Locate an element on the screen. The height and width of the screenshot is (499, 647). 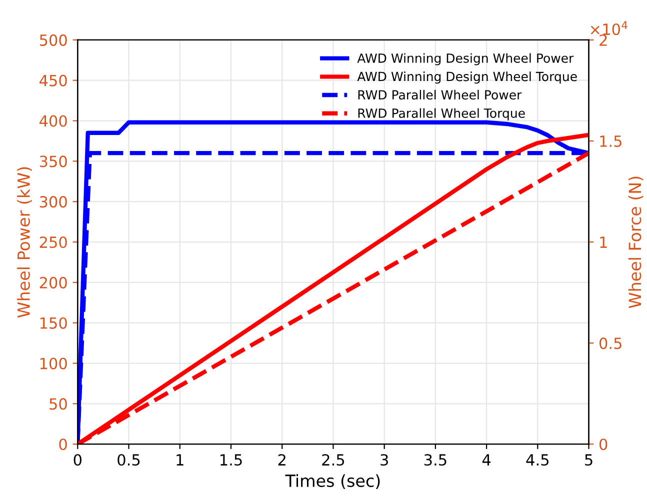
x-tick-label: 1 is located at coordinates (180, 460).